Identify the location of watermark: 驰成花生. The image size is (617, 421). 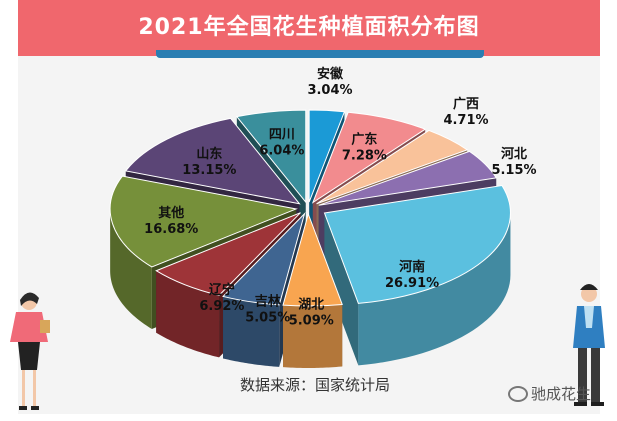
(549, 393).